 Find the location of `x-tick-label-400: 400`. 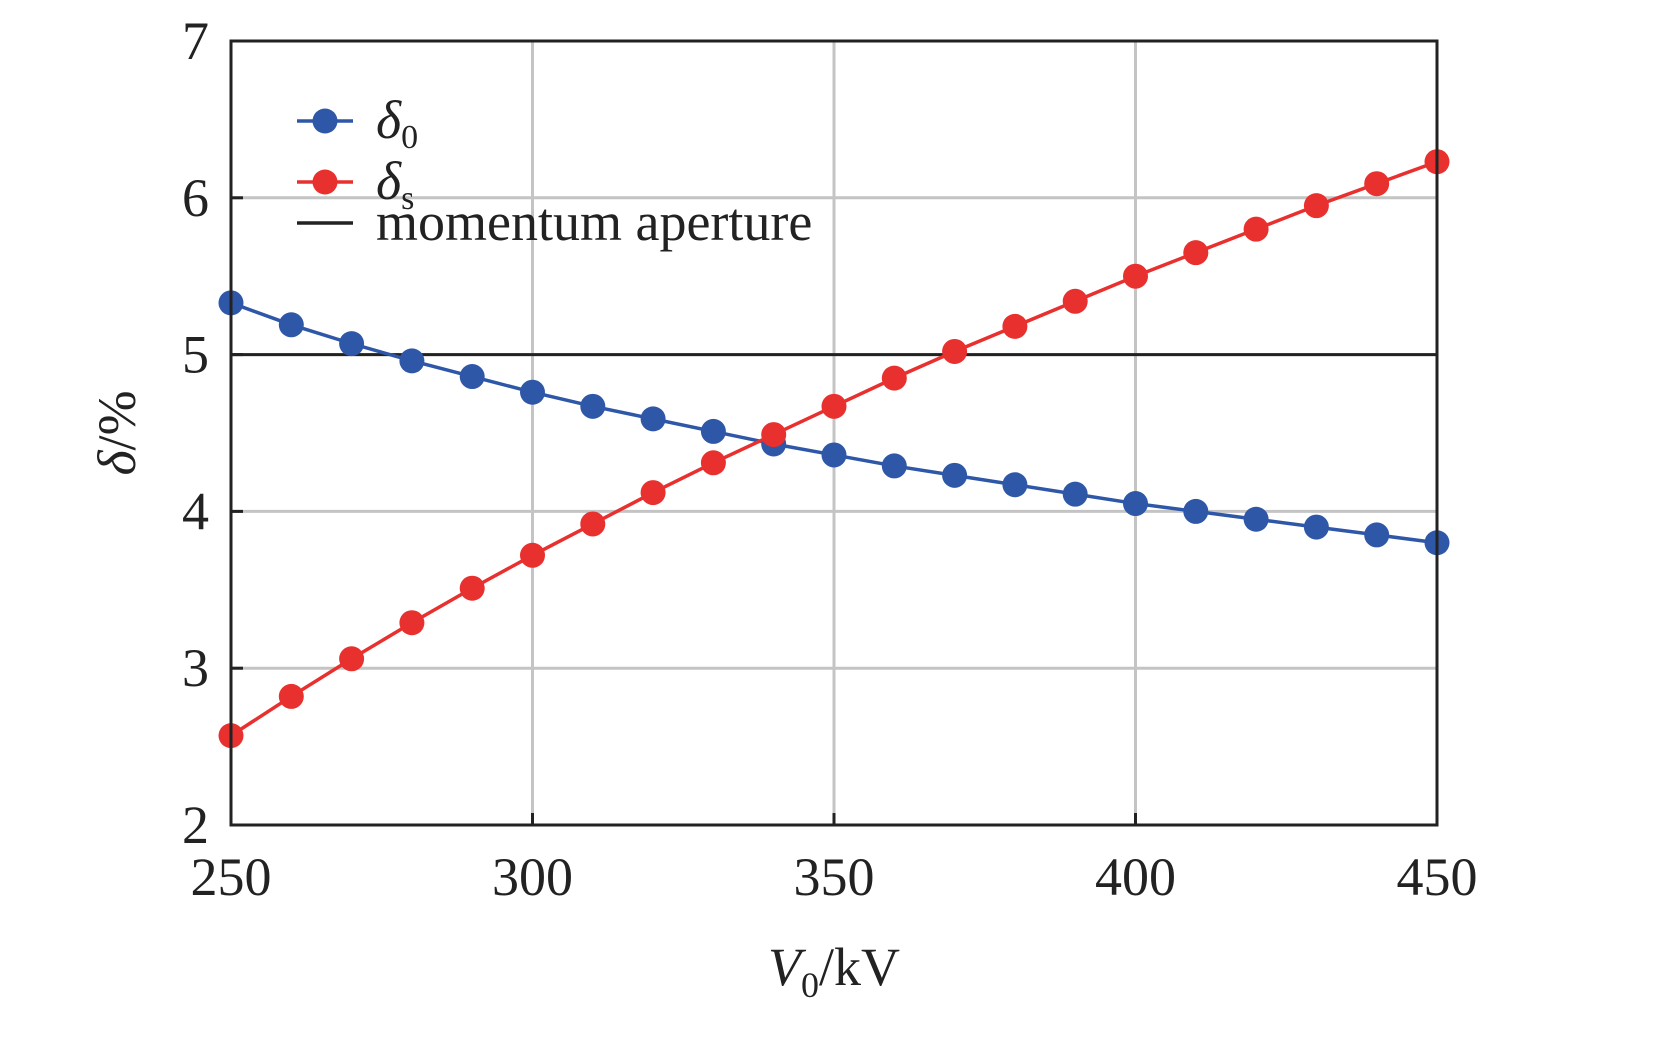

x-tick-label-400: 400 is located at coordinates (1135, 877).